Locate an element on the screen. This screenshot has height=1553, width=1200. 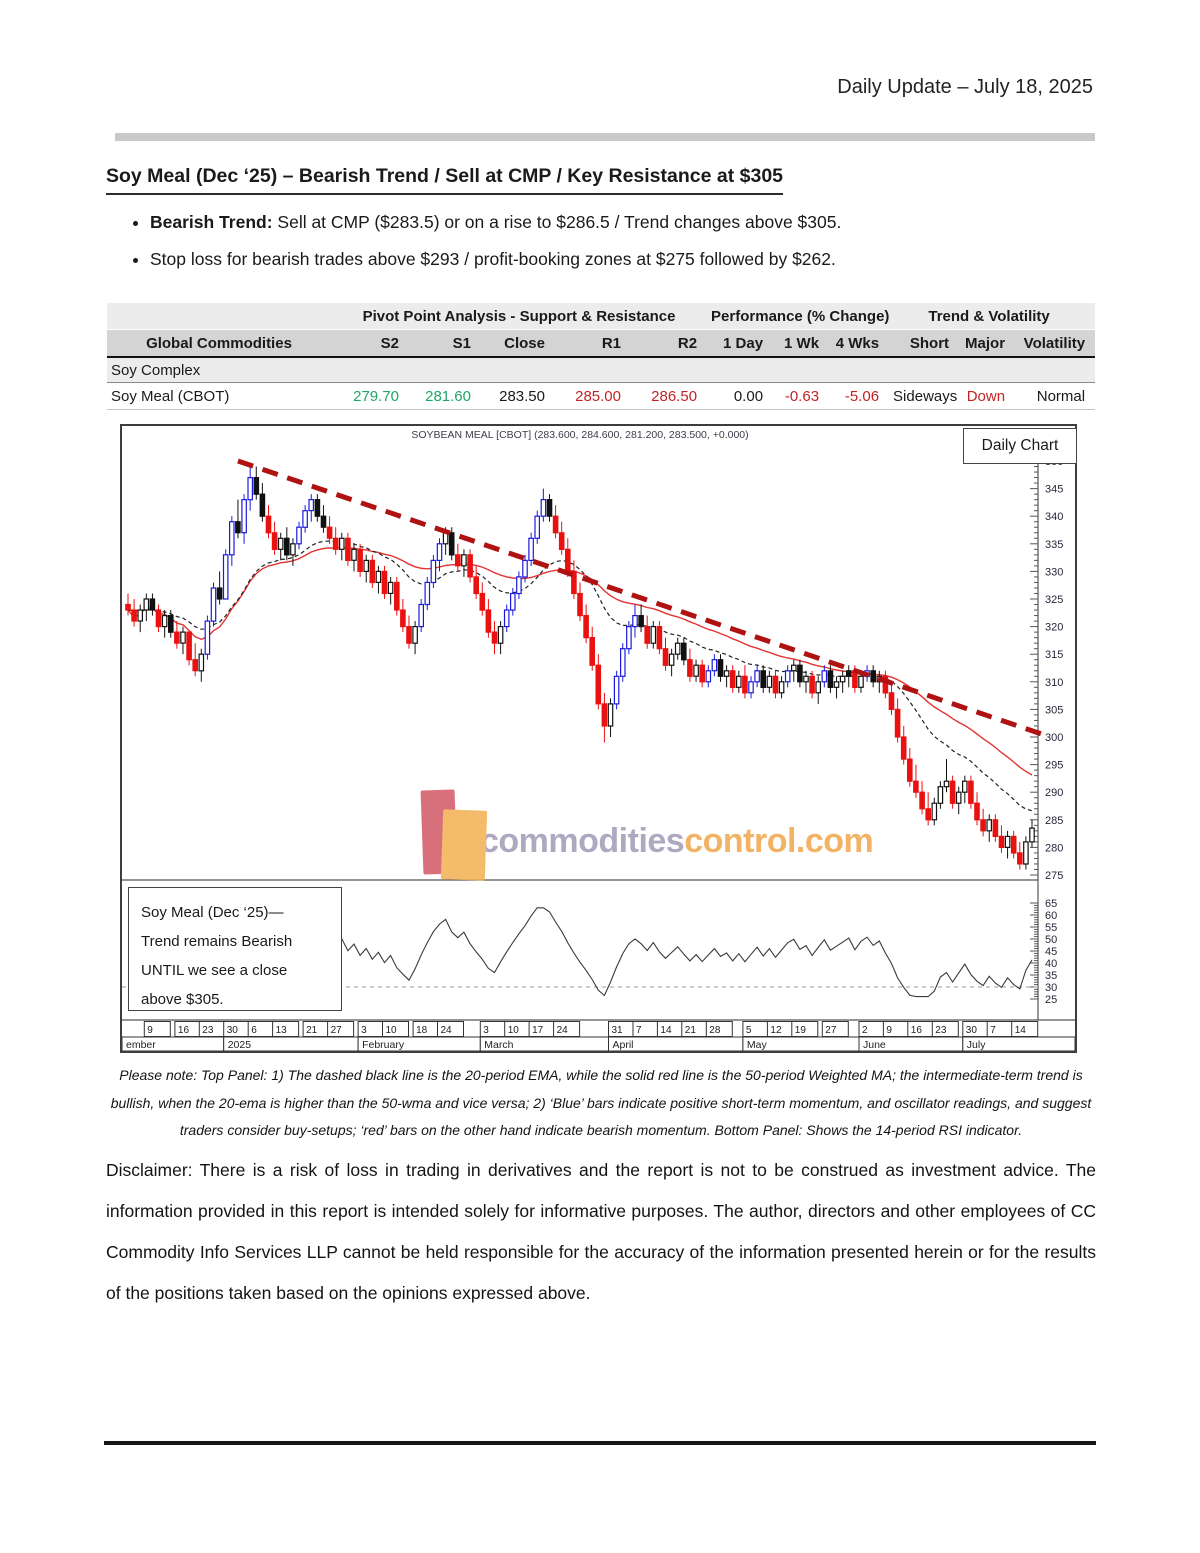
group-header-performance: Performance (% Change) is located at coordinates (798, 316).